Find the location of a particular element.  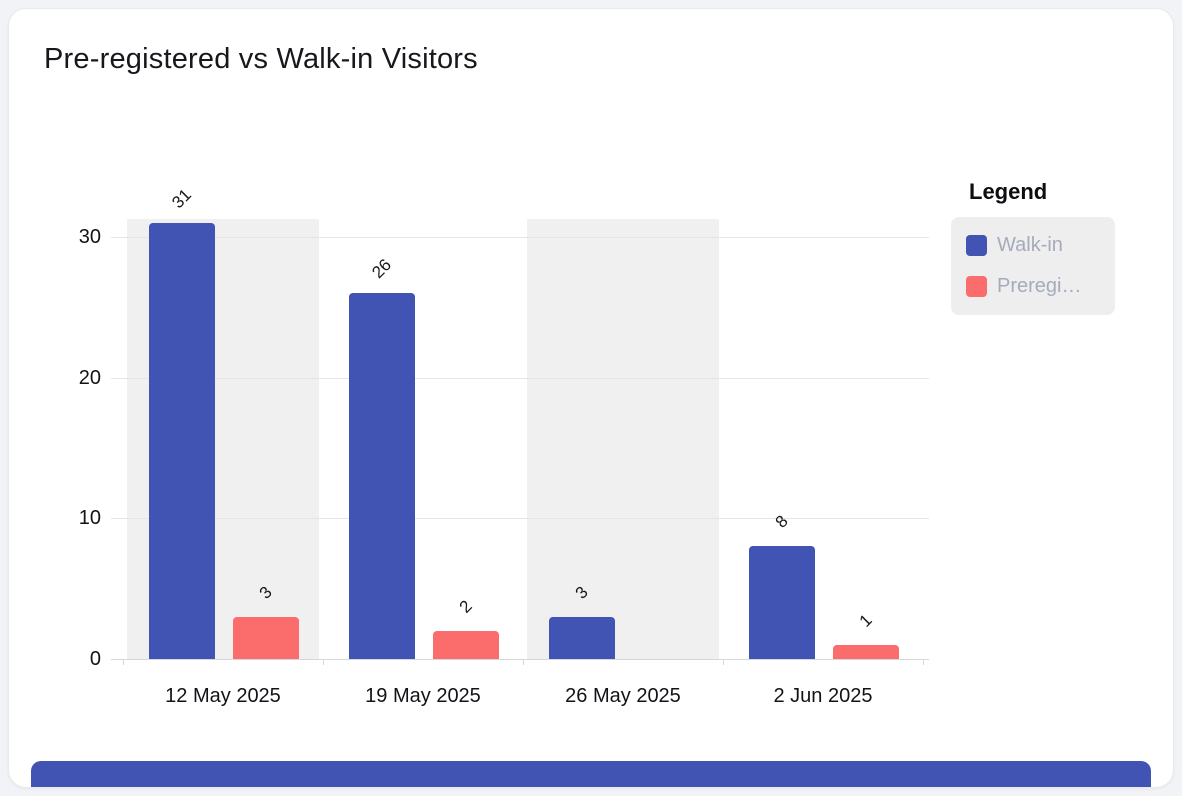

legend-item-label: Walk-in is located at coordinates (1030, 245).